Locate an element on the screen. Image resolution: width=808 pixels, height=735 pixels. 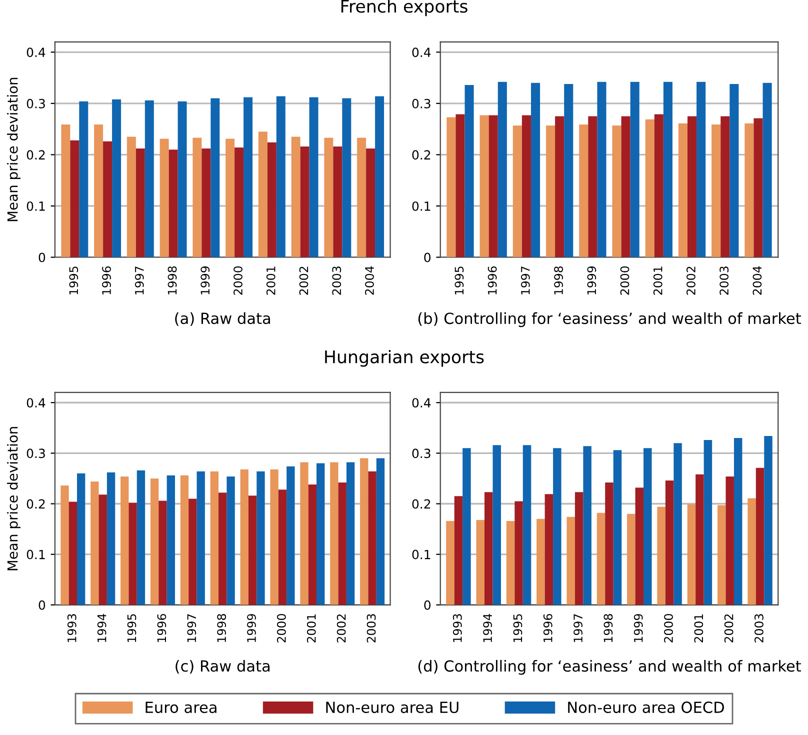
y-tick-label: 0.4 is located at coordinates (421, 403).